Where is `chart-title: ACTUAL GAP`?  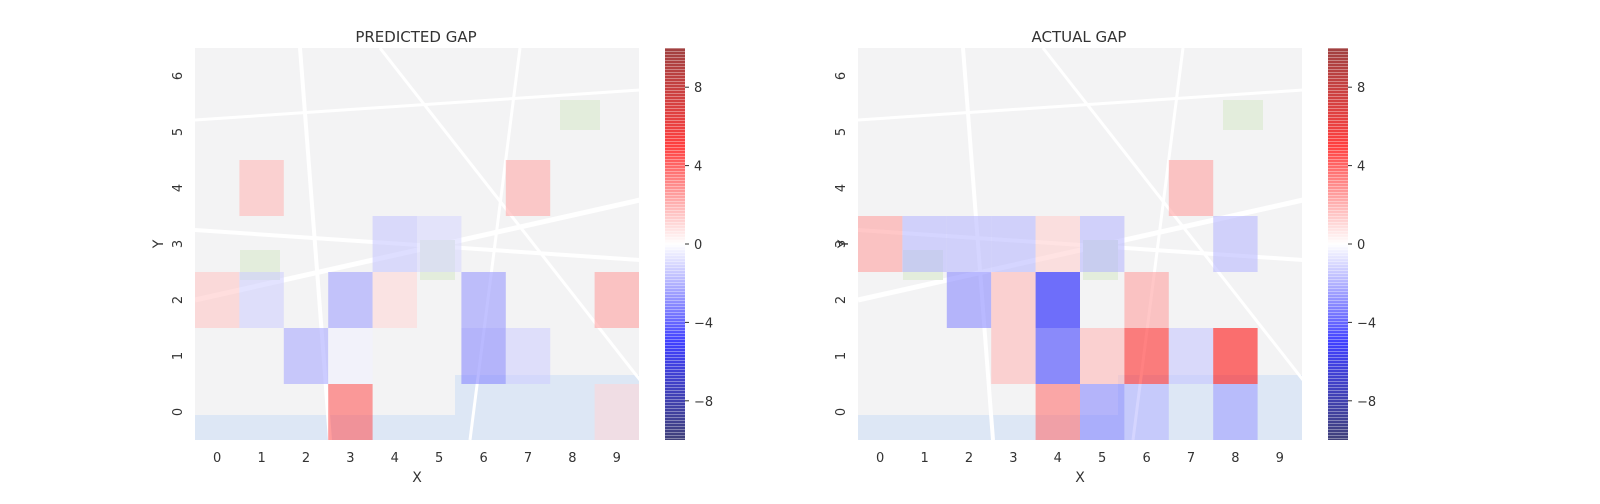
chart-title: ACTUAL GAP is located at coordinates (1079, 37).